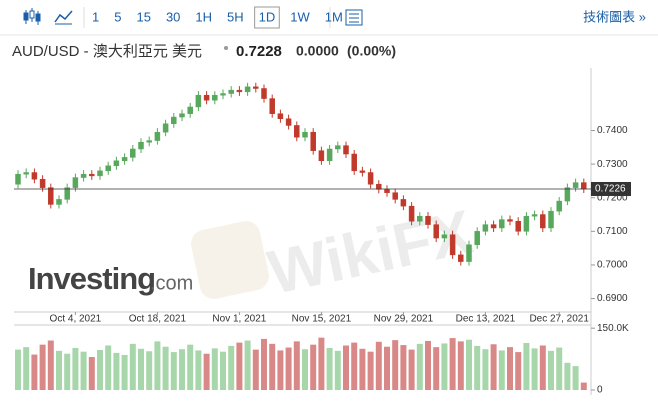 Image resolution: width=658 pixels, height=412 pixels. What do you see at coordinates (371, 51) in the screenshot?
I see `change-pct: (0.00%)` at bounding box center [371, 51].